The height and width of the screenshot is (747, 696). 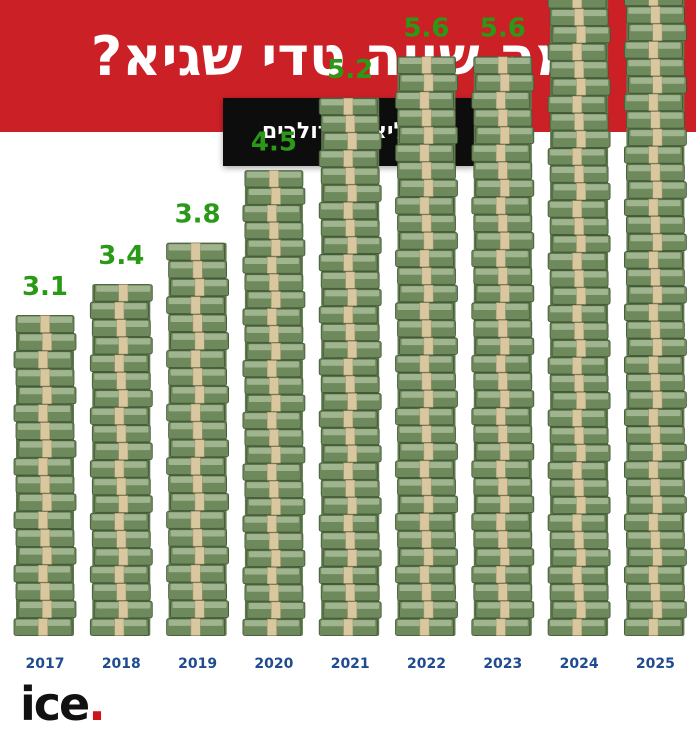 I want to click on logo-text: ice, so click(x=55, y=704).